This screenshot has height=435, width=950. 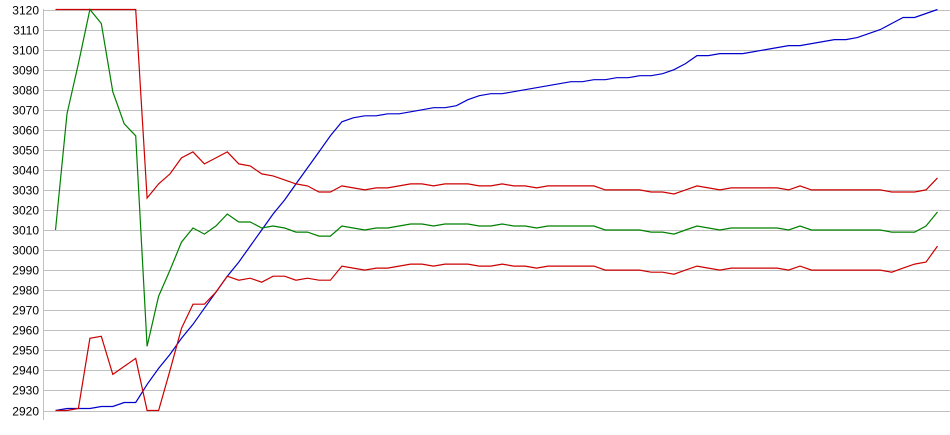 I want to click on y-tick-label: 3010, so click(x=25, y=231).